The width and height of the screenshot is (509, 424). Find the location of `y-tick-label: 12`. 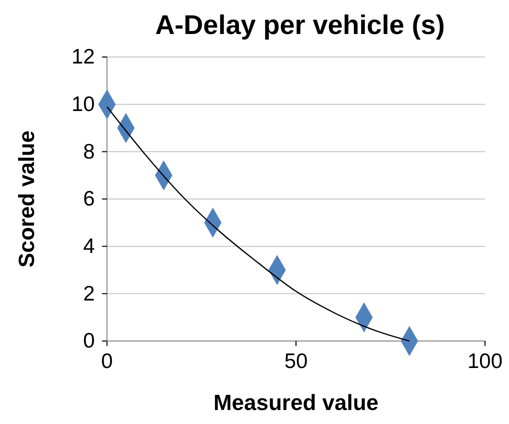

y-tick-label: 12 is located at coordinates (83, 57).